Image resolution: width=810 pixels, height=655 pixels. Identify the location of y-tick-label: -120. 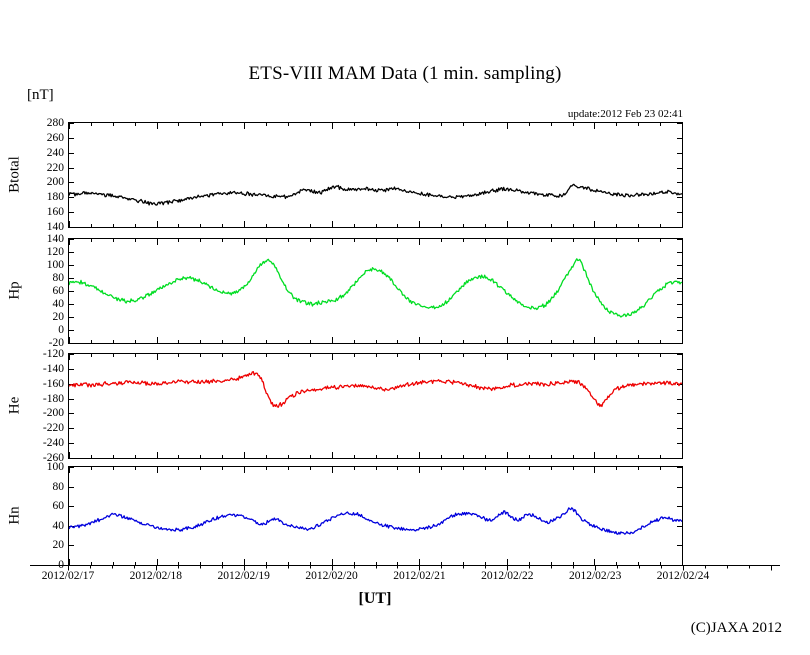
(53, 354).